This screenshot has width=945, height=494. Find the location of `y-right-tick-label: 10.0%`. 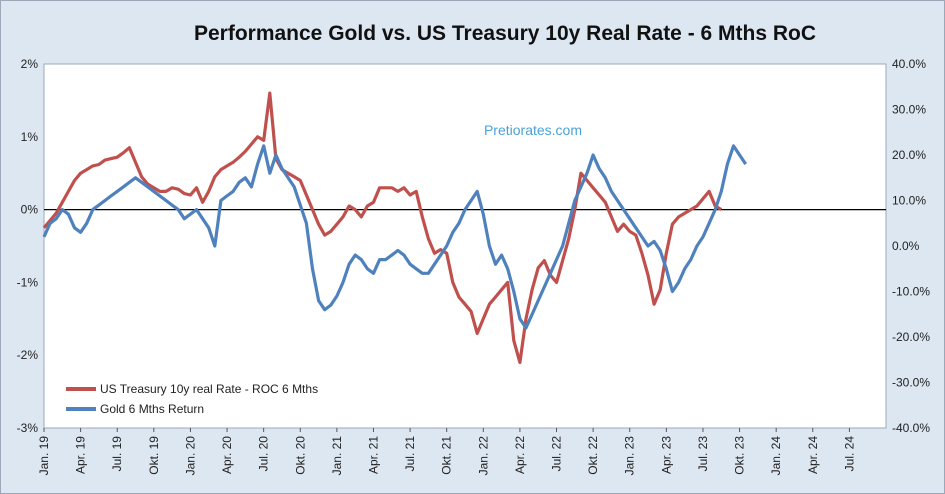

y-right-tick-label: 10.0% is located at coordinates (909, 201).